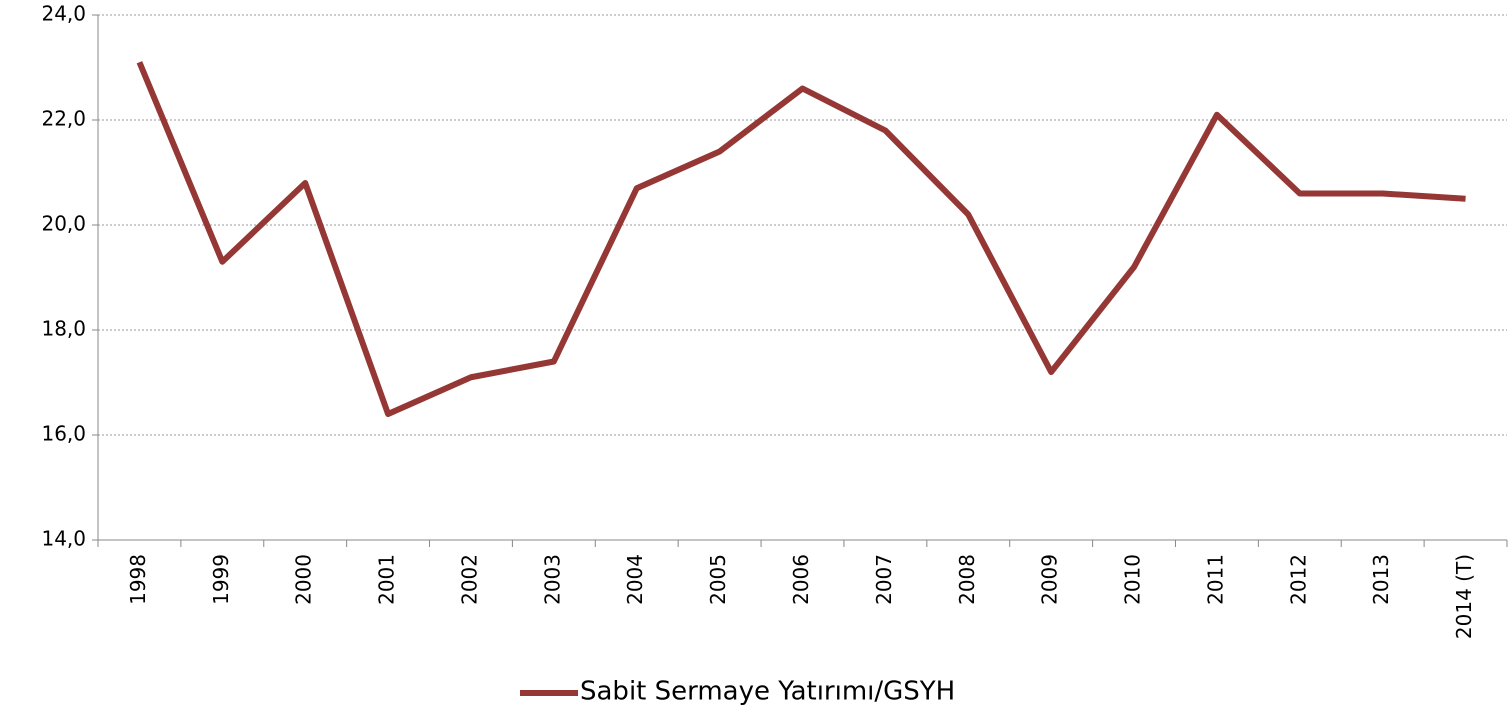 This screenshot has width=1509, height=714. I want to click on x-tick-label: 2011, so click(1215, 579).